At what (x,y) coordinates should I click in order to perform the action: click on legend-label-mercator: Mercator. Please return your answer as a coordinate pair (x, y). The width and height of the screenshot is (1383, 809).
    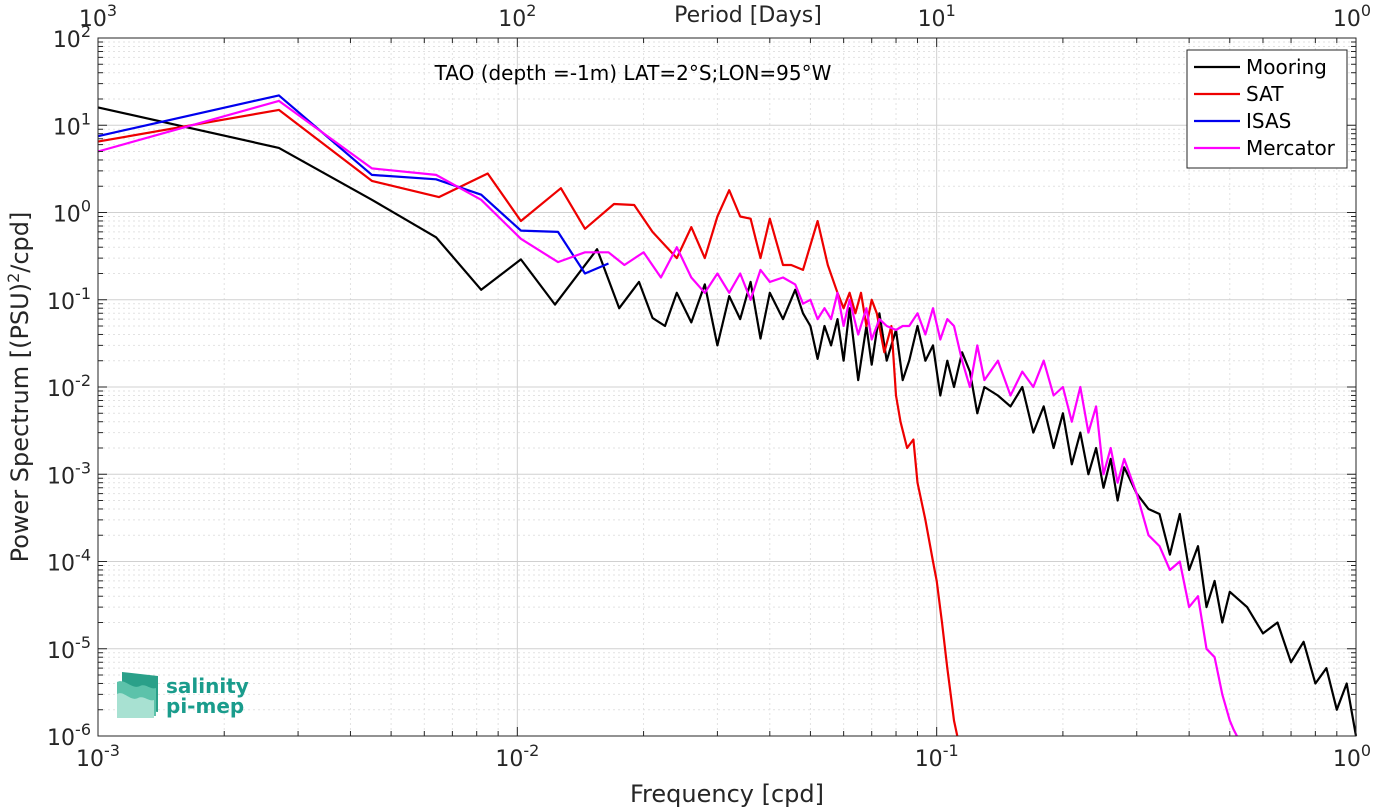
    Looking at the image, I should click on (1291, 148).